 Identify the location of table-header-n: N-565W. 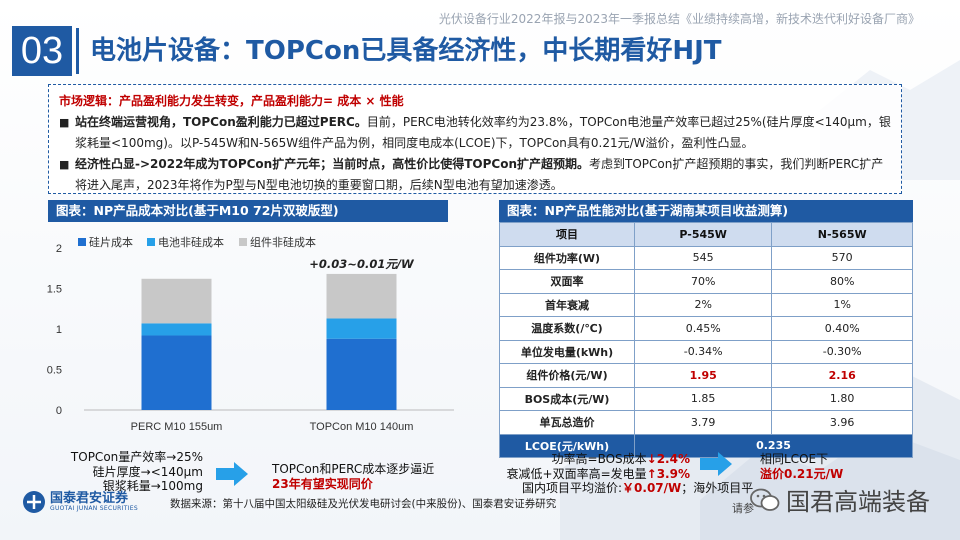
(842, 234).